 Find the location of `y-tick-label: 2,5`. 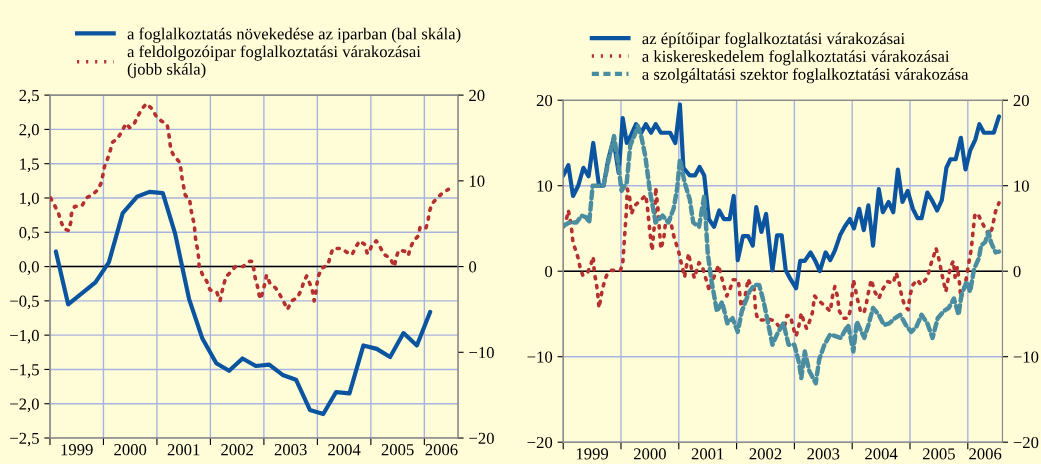

y-tick-label: 2,5 is located at coordinates (29, 96).